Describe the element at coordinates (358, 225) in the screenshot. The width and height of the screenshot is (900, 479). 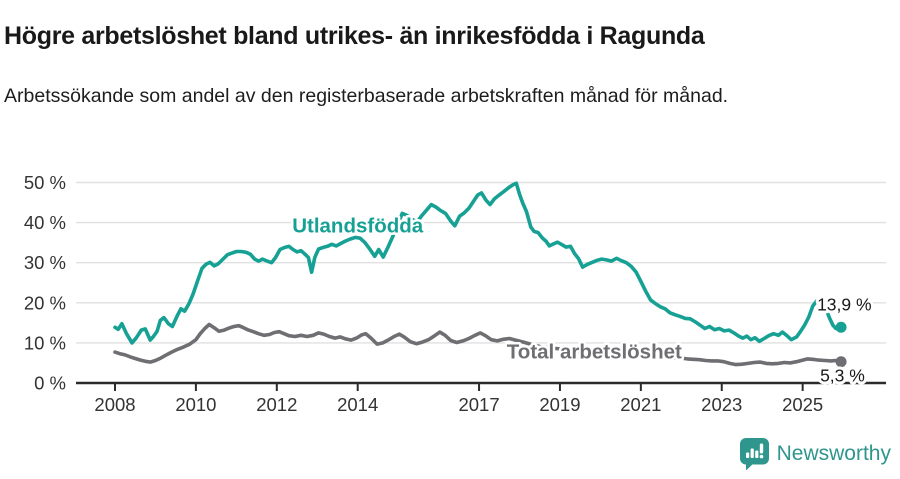
I see `series-label-0: Utlandsfödda` at that location.